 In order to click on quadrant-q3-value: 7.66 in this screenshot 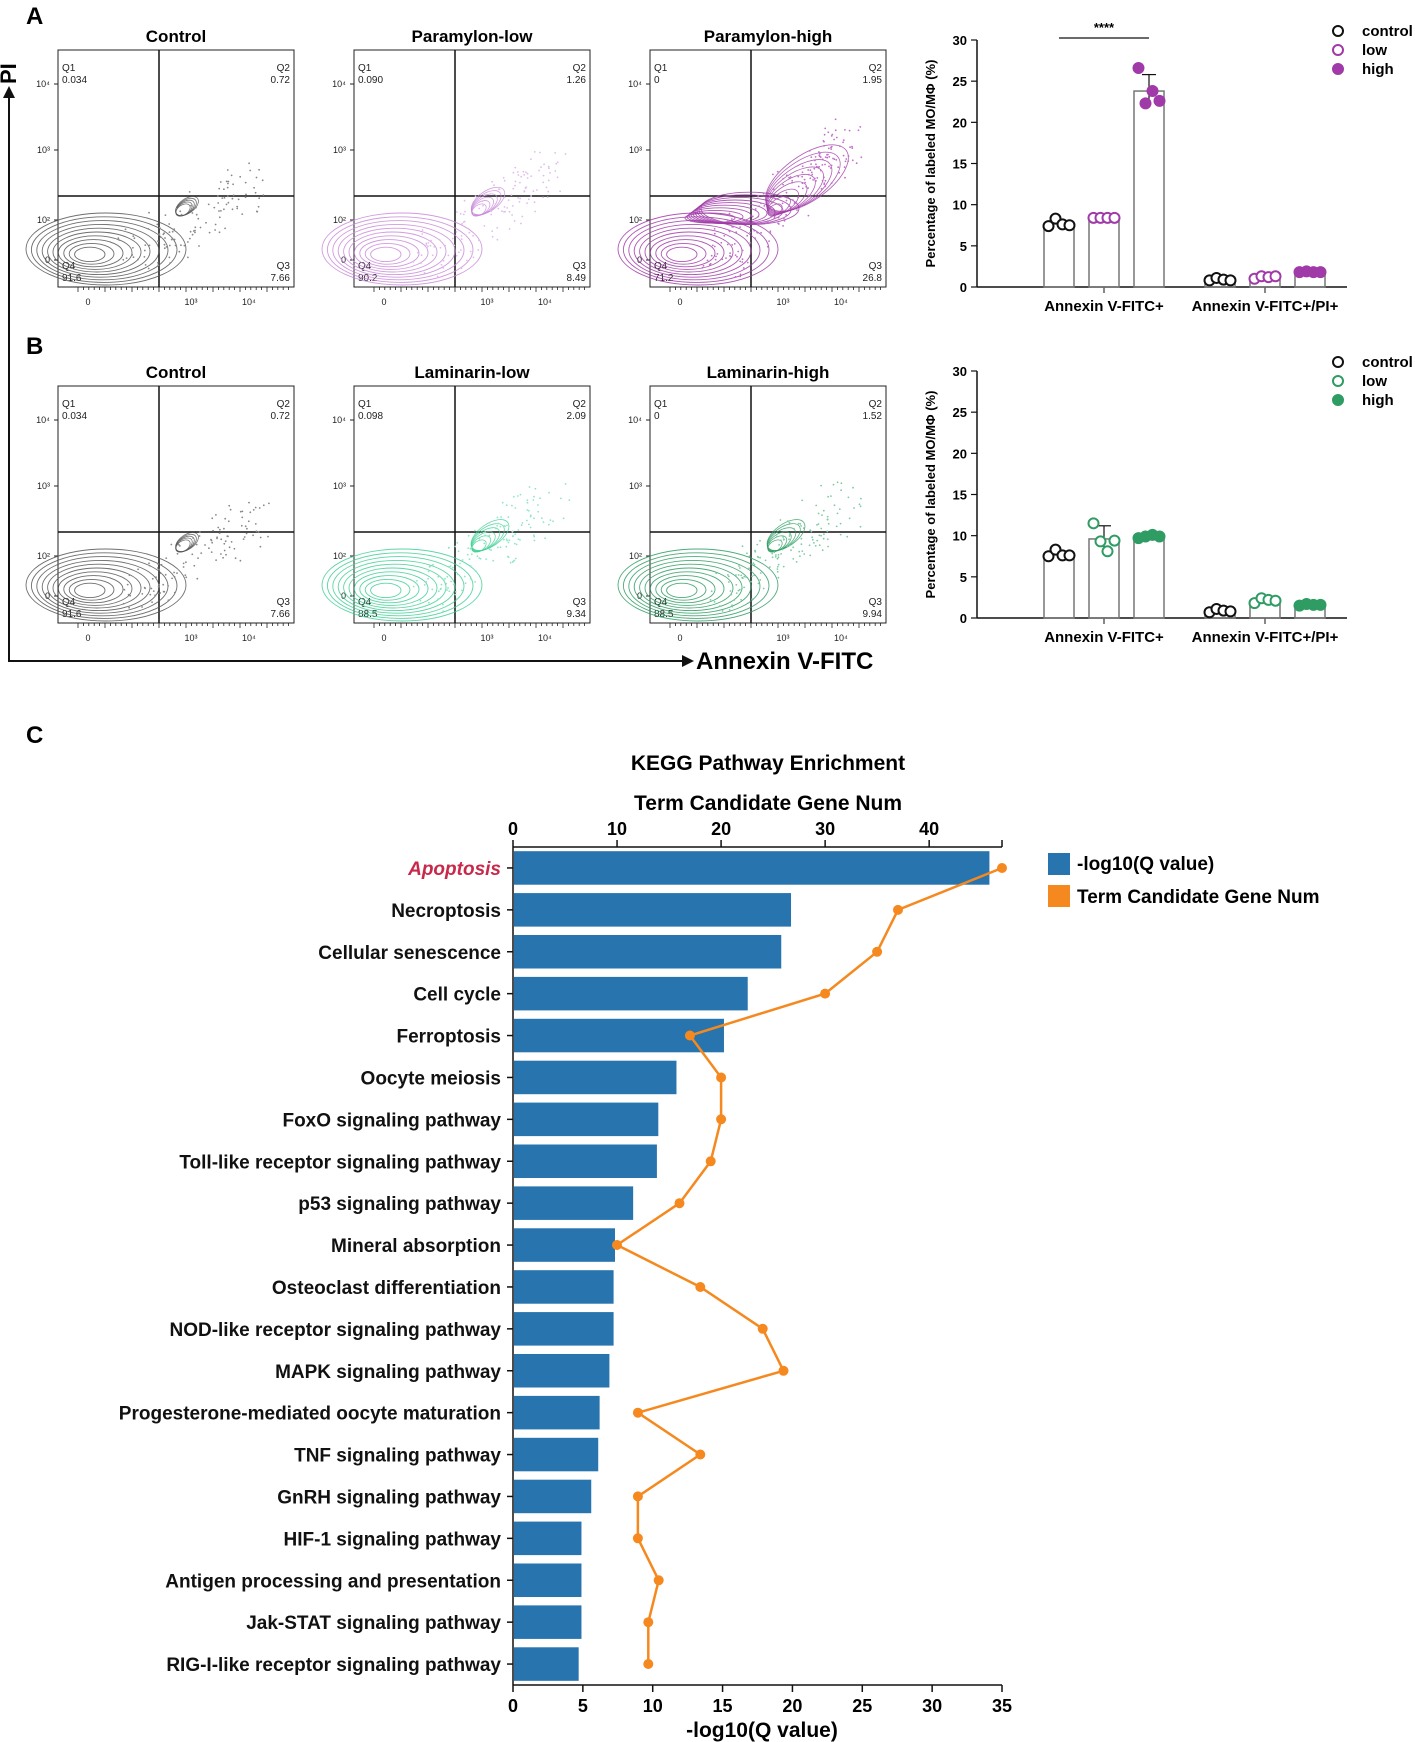, I will do `click(281, 278)`.